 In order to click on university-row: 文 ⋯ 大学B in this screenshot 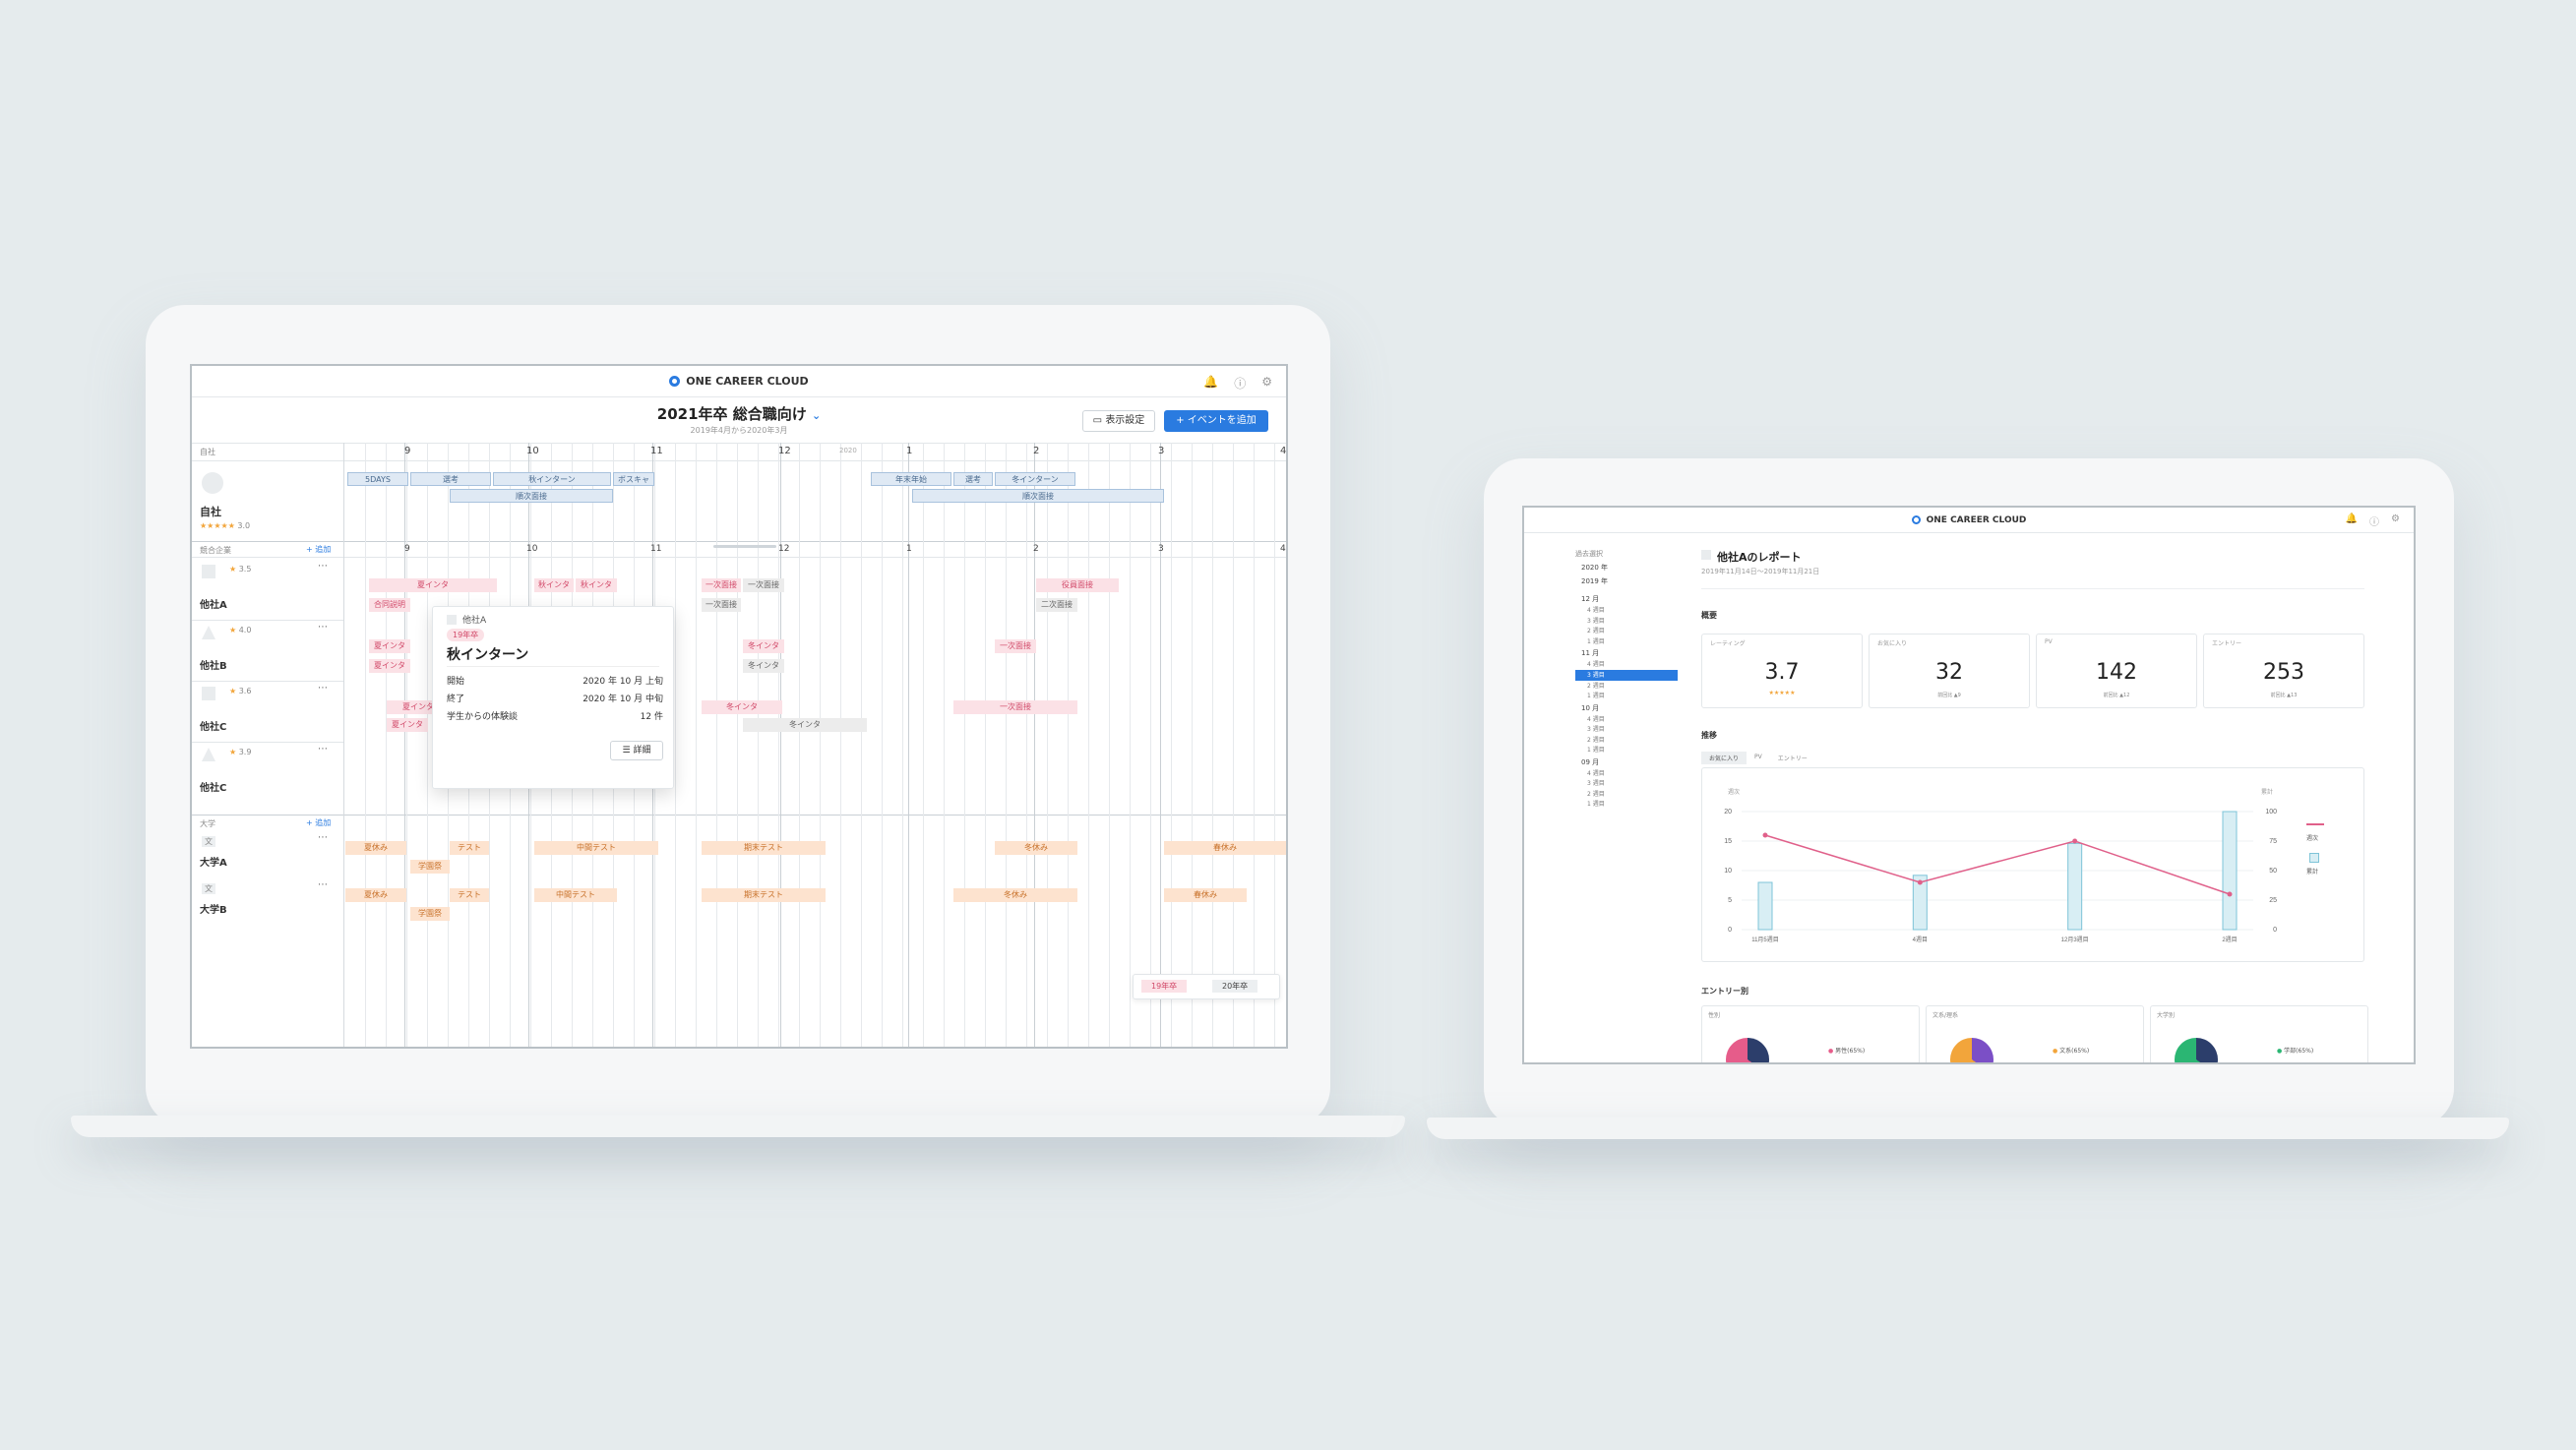, I will do `click(267, 902)`.